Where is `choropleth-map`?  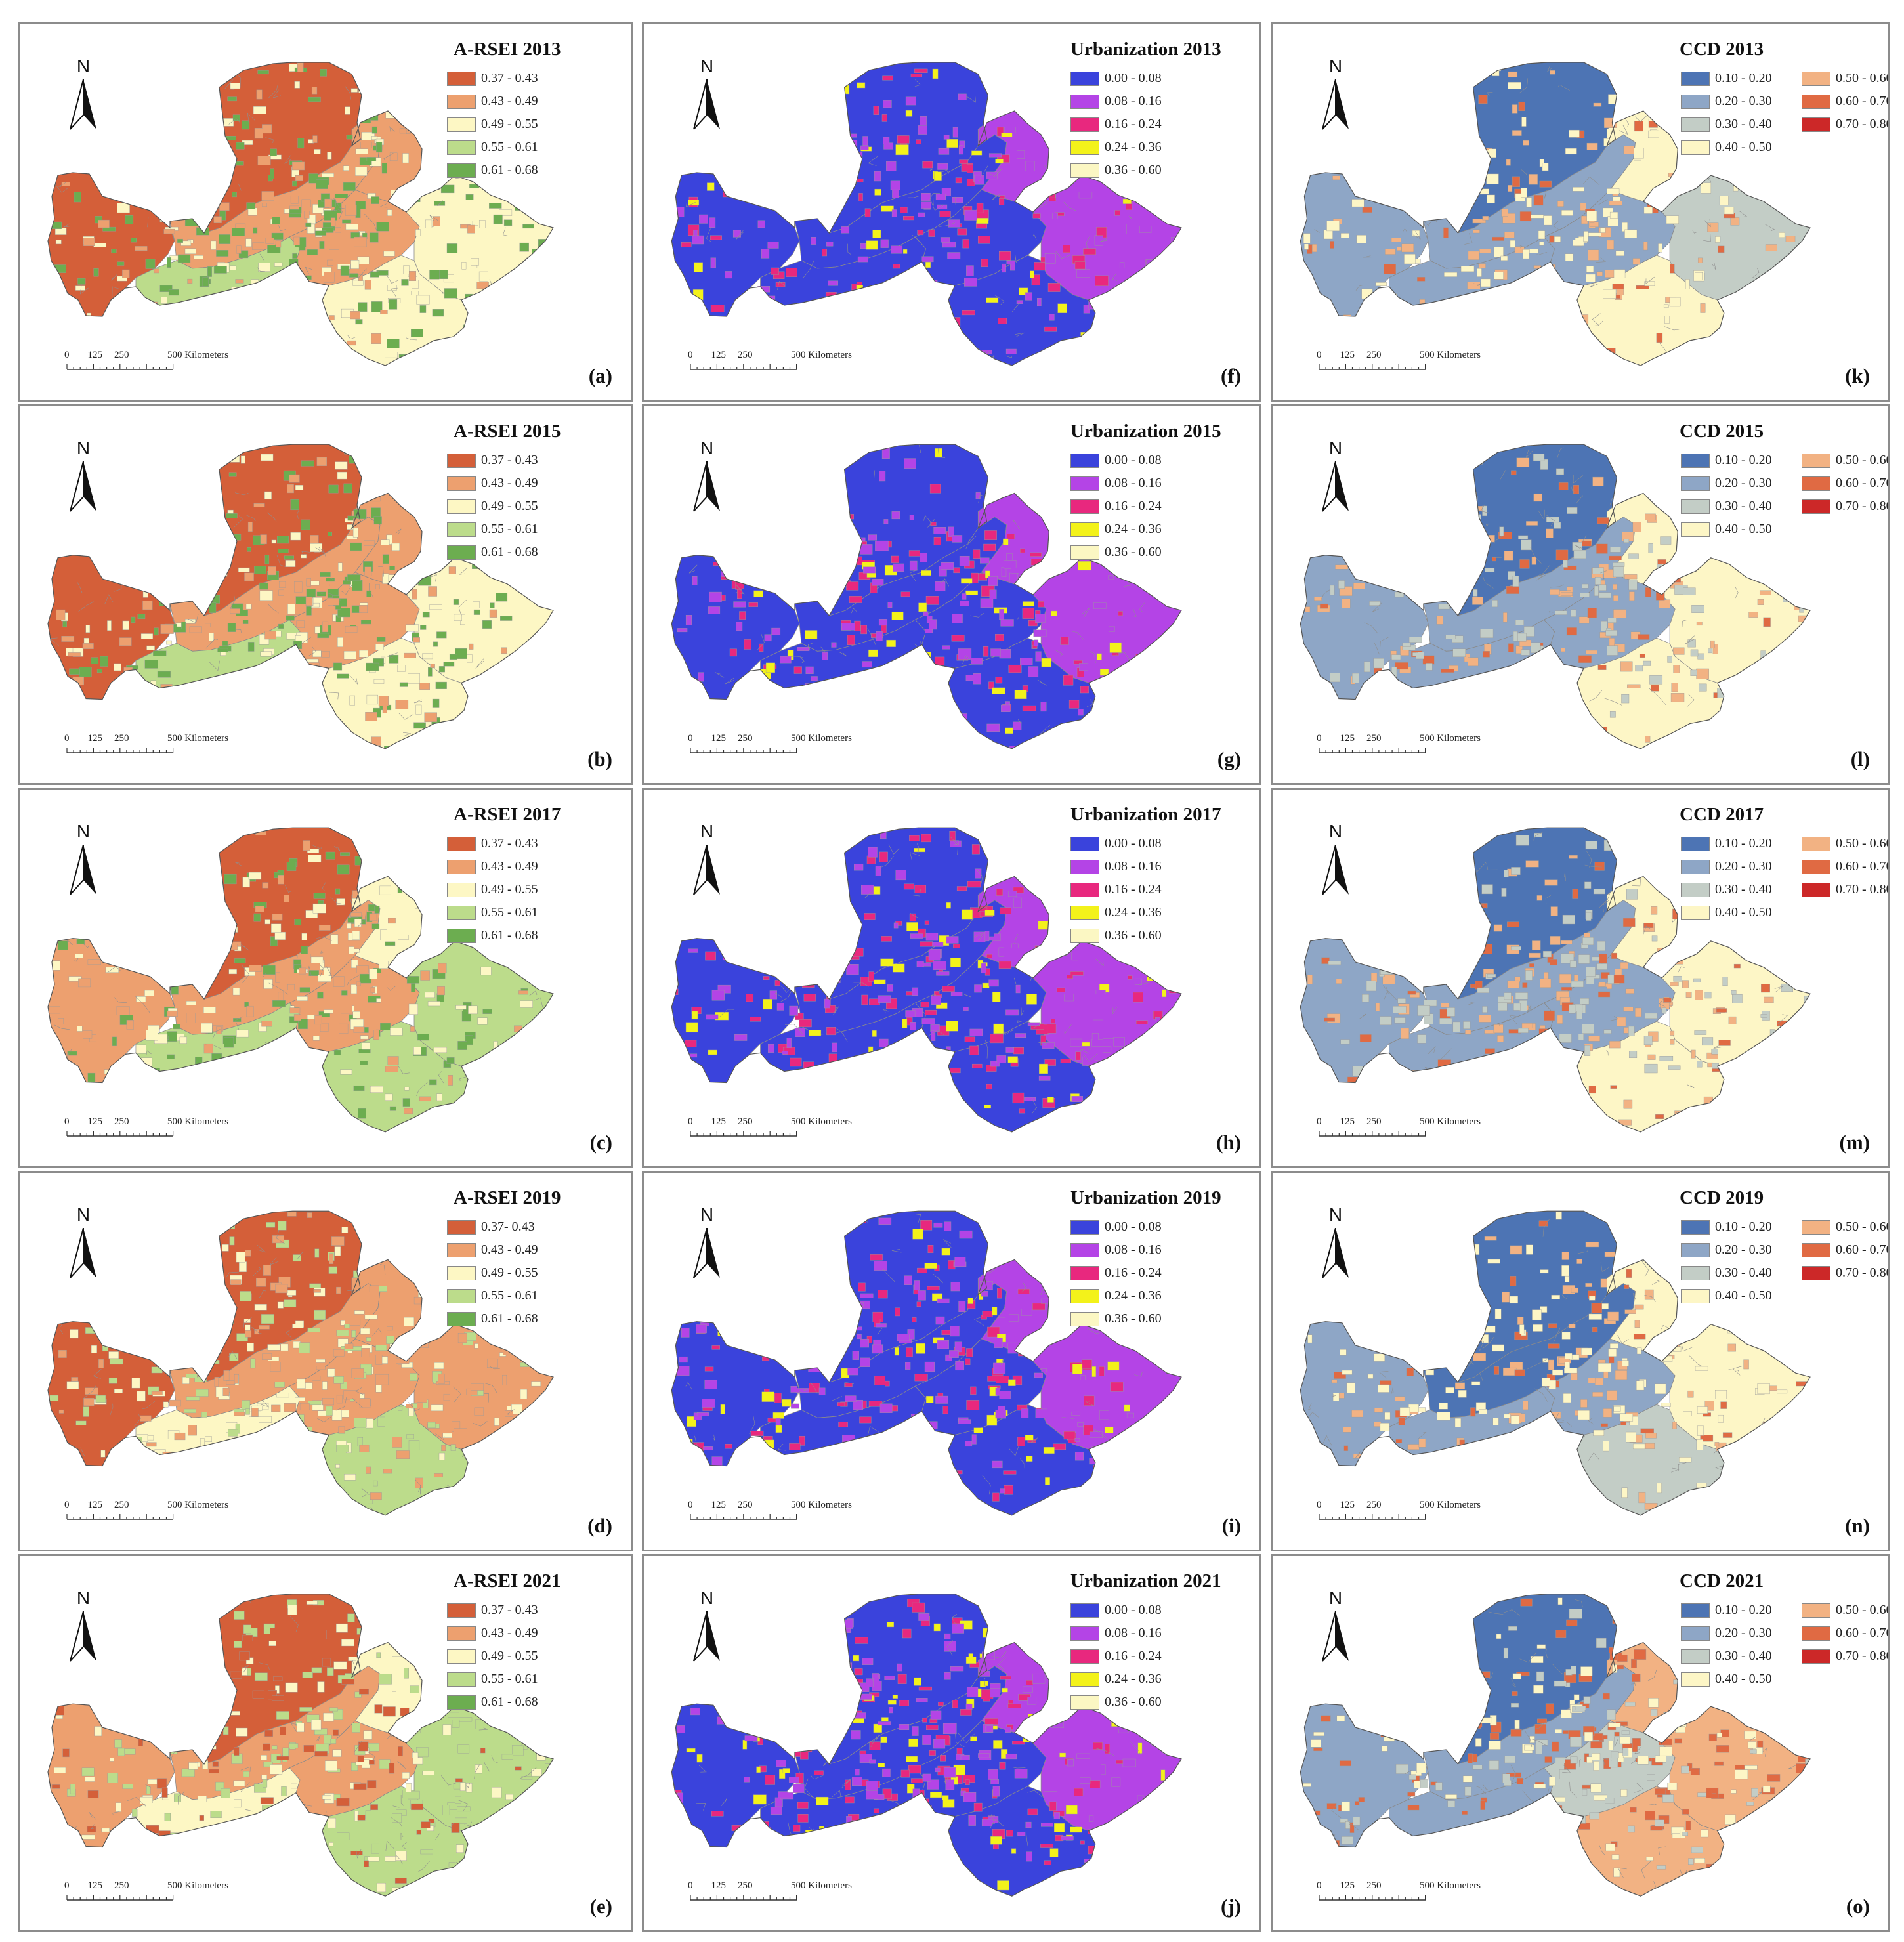
choropleth-map is located at coordinates (1555, 1363).